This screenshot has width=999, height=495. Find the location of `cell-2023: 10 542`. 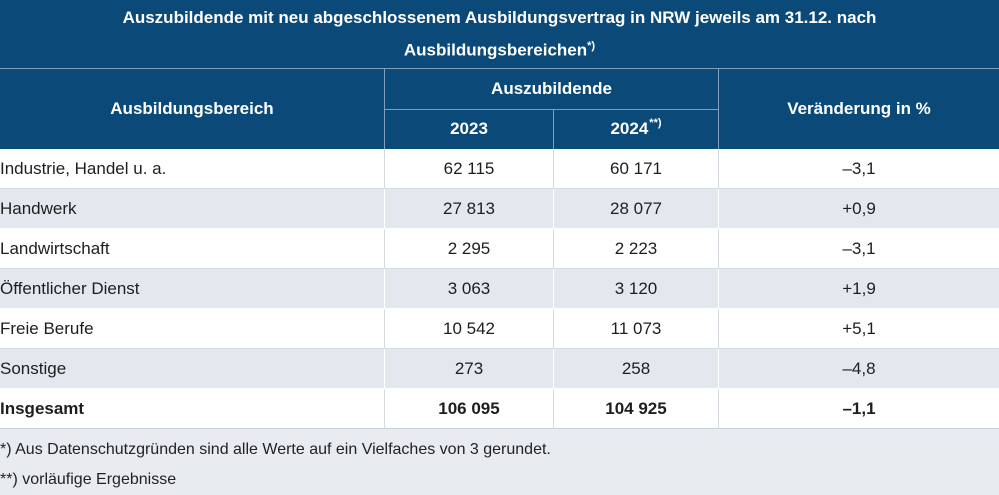

cell-2023: 10 542 is located at coordinates (469, 328).